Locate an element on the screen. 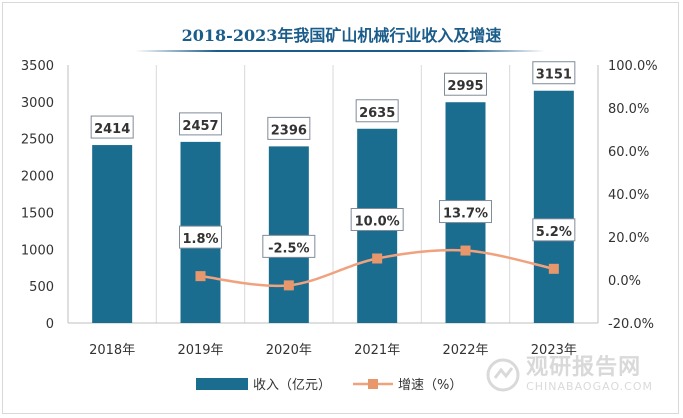 The height and width of the screenshot is (418, 683). y-right-tick-label: 0.0% is located at coordinates (624, 281).